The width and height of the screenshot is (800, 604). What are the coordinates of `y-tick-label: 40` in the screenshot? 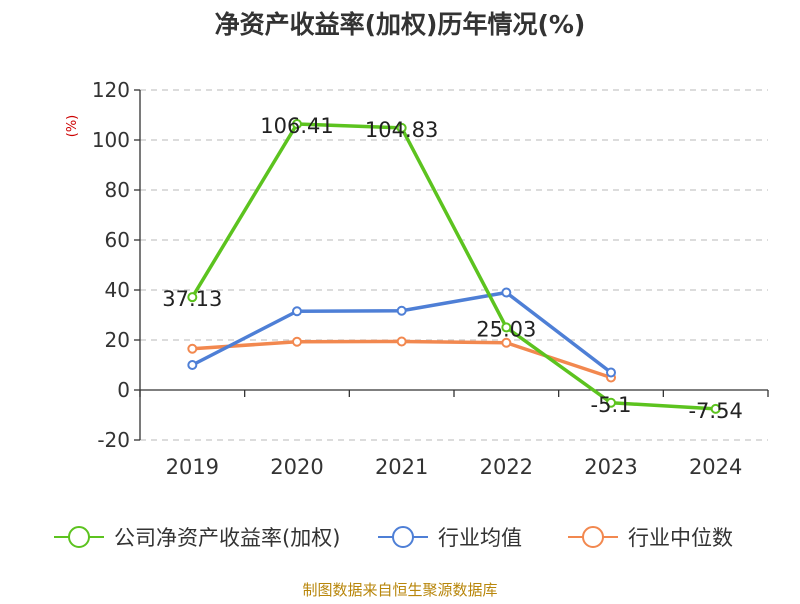 It's located at (117, 290).